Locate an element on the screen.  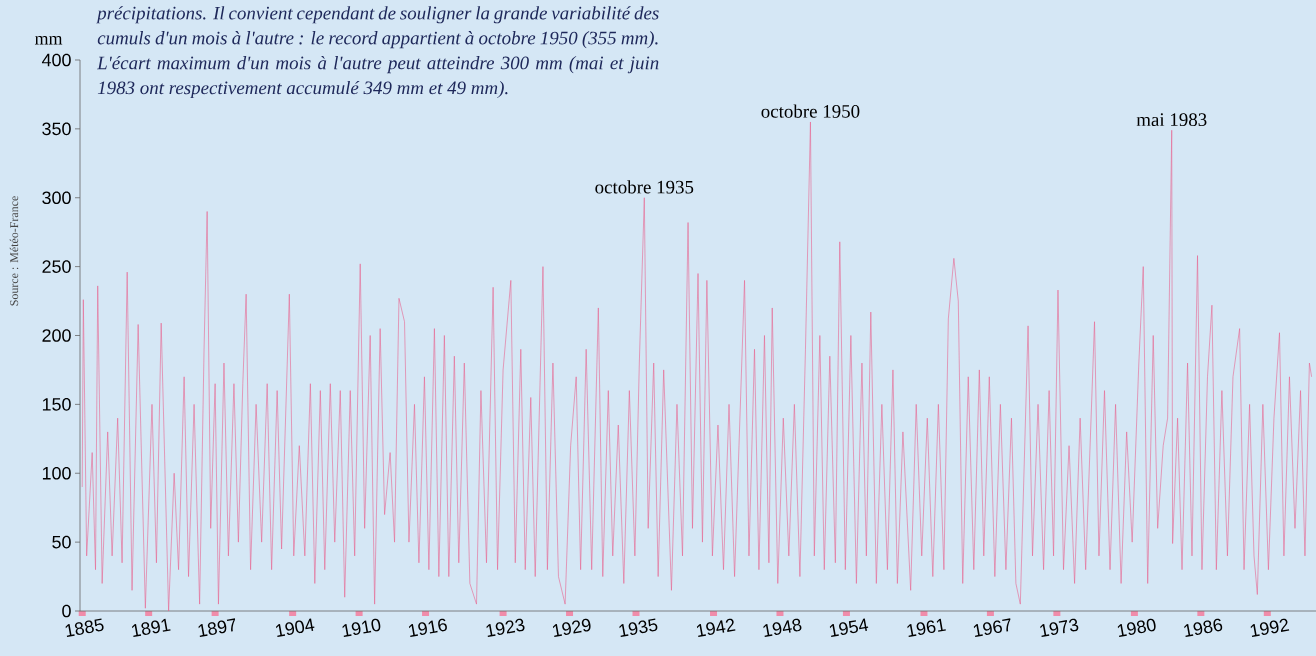
y-tick-label: 250 is located at coordinates (56, 266).